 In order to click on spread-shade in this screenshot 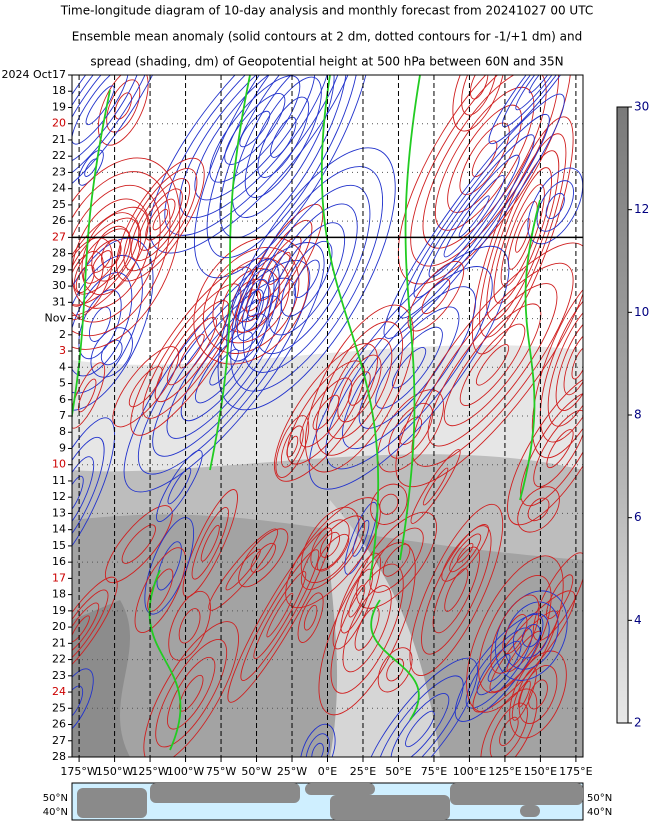, I will do `click(101, 678)`.